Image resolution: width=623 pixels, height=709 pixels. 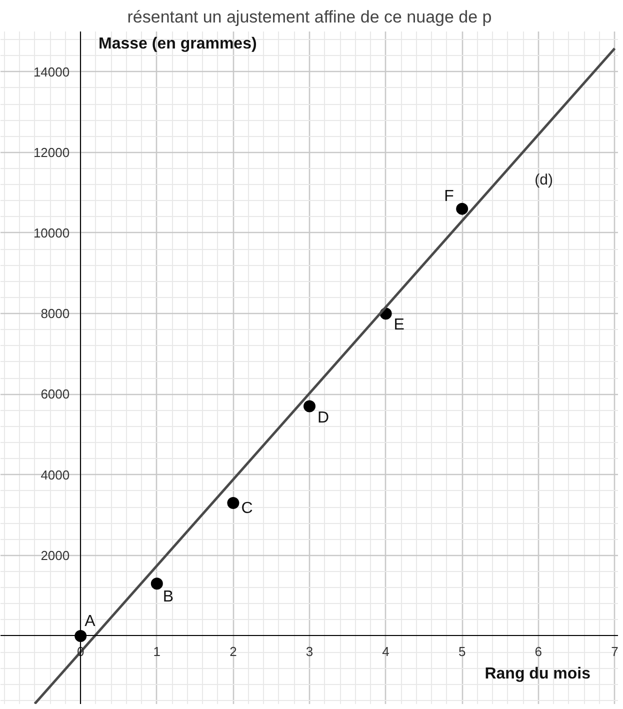 I want to click on x-tick-label: 7, so click(x=614, y=651).